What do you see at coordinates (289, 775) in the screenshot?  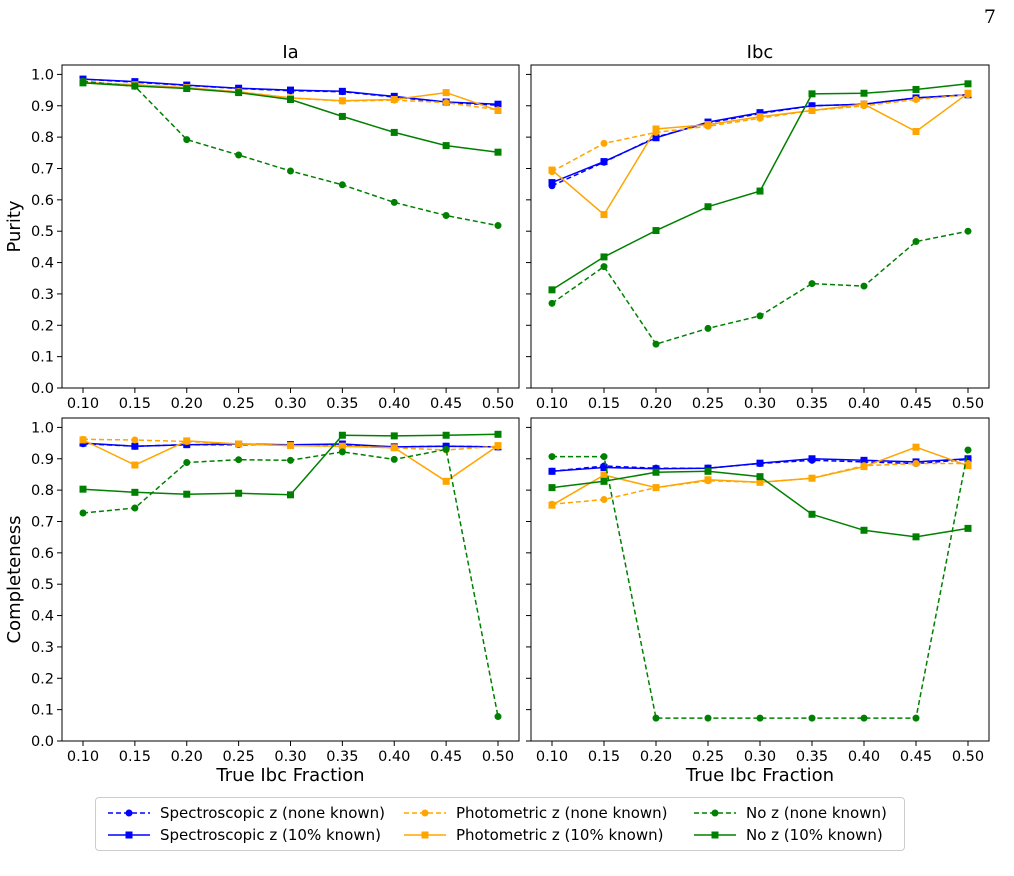 I see `x-axis-label: True Ibc Fraction` at bounding box center [289, 775].